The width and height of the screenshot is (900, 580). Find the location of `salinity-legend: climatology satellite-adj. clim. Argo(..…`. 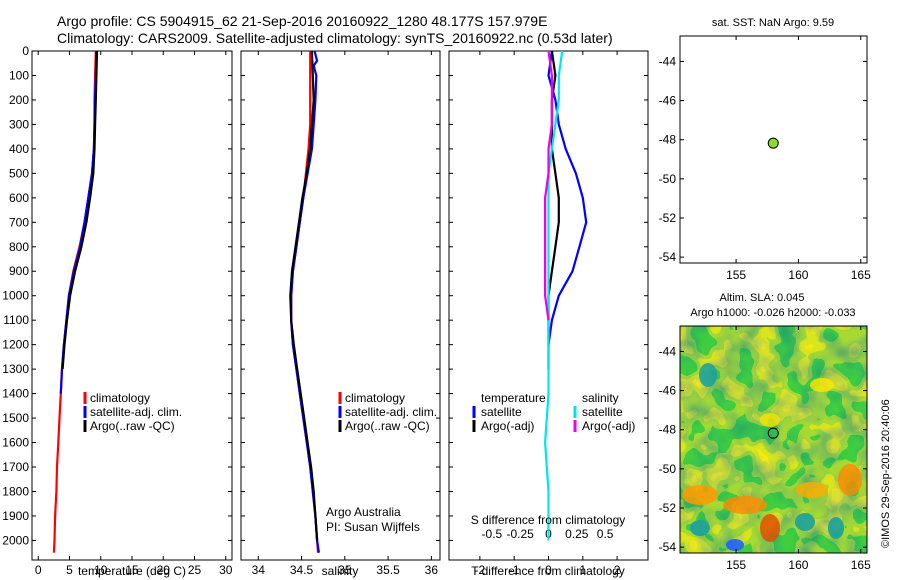

salinity-legend: climatology satellite-adj. clim. Argo(..… is located at coordinates (387, 412).